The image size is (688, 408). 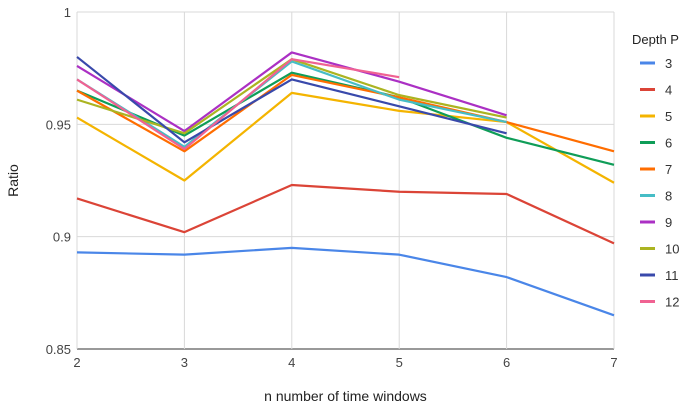 What do you see at coordinates (668, 196) in the screenshot?
I see `legend-entry-8: 8` at bounding box center [668, 196].